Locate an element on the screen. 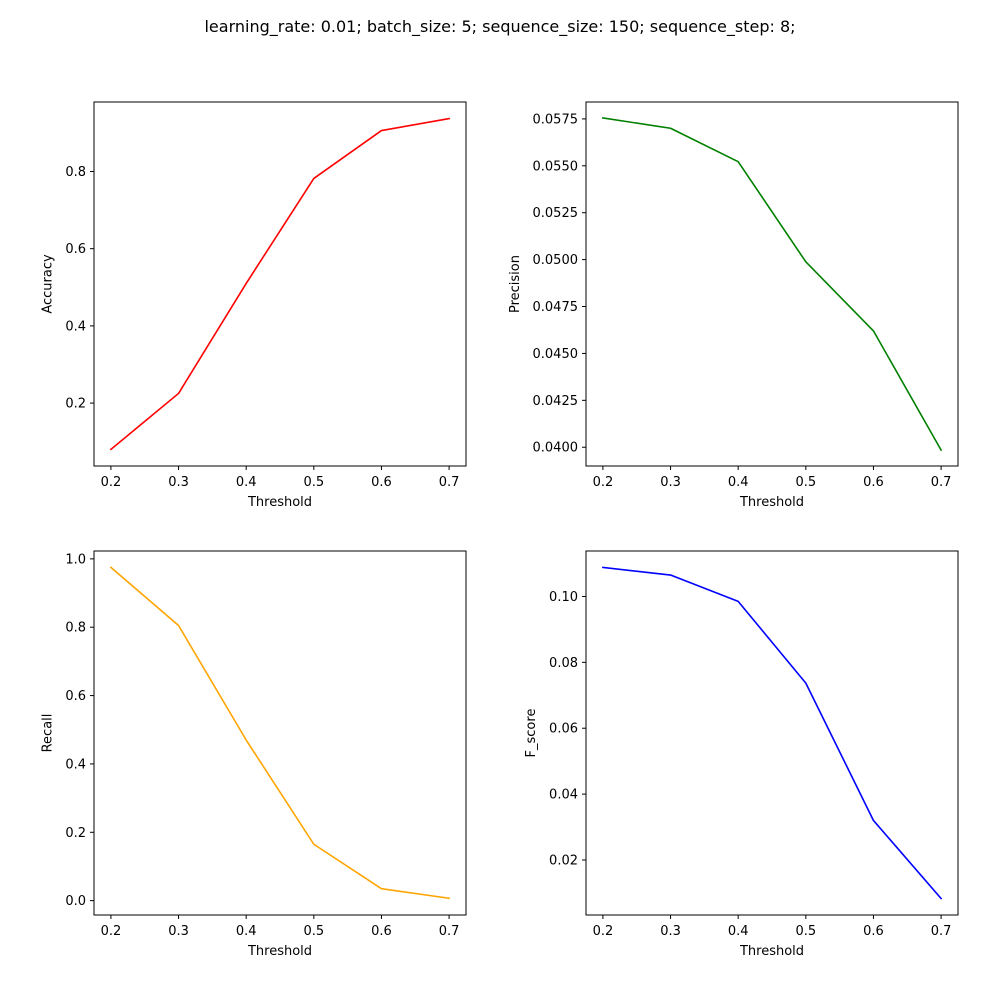  accuracy-xlabel: Threshold is located at coordinates (279, 502).